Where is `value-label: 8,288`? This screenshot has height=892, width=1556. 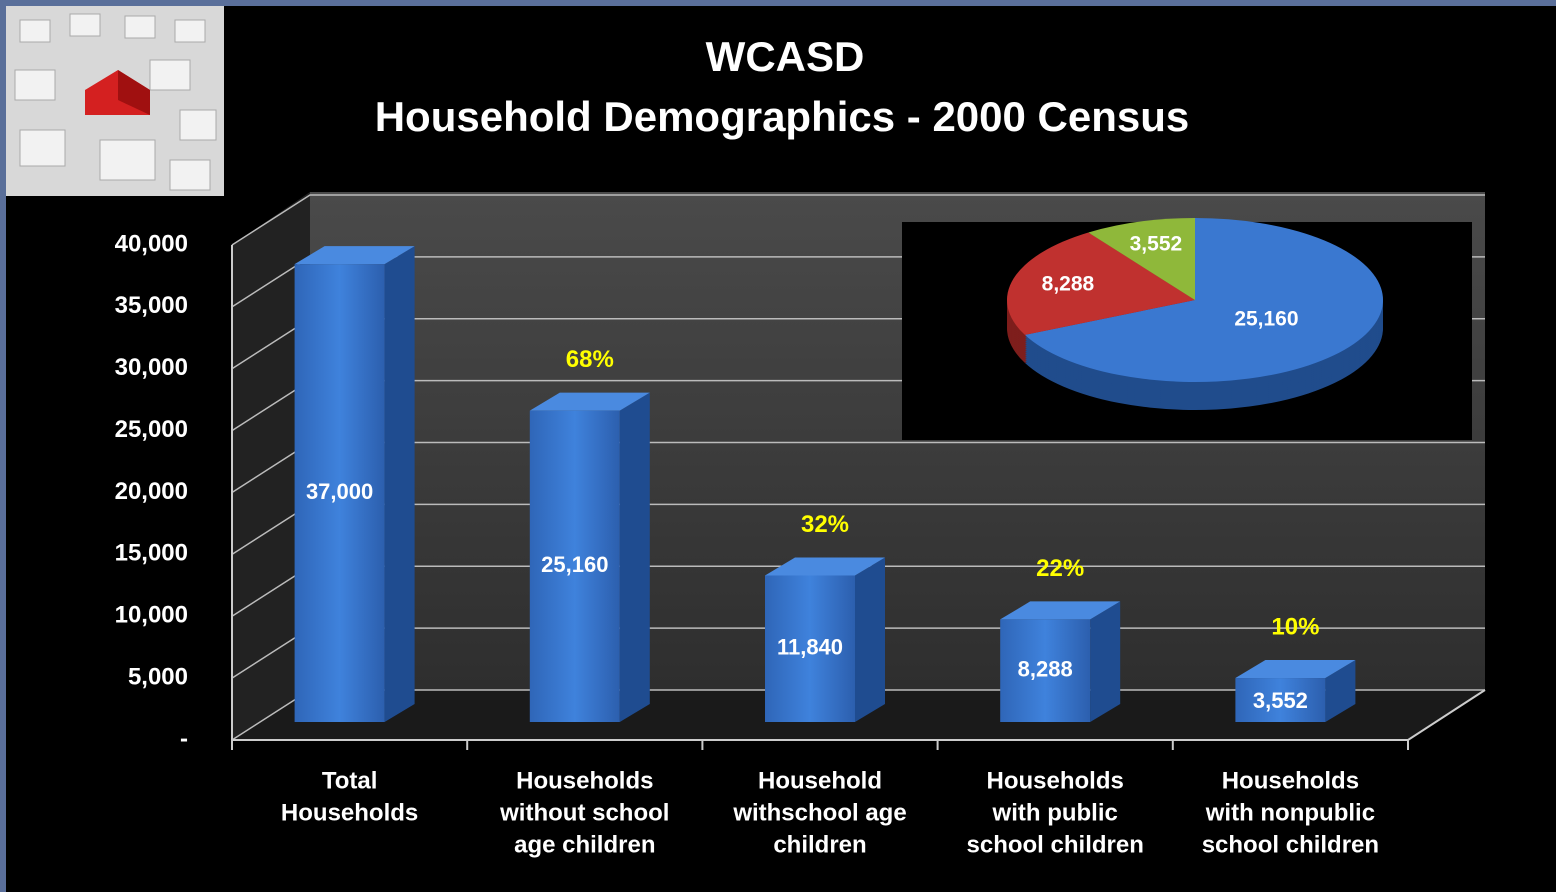
value-label: 8,288 is located at coordinates (1045, 669).